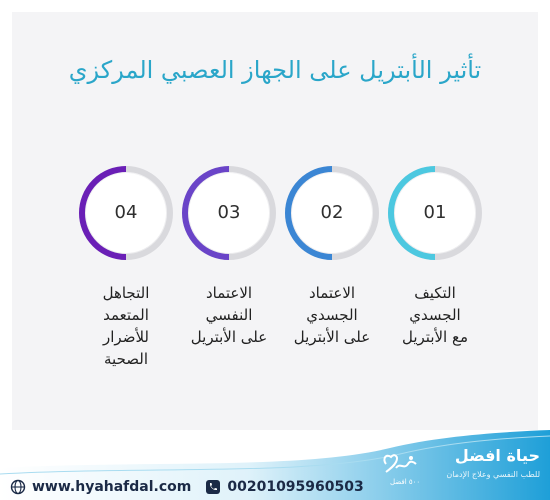  Describe the element at coordinates (126, 293) in the screenshot. I see `step-4-line-1: التجاهل` at that location.